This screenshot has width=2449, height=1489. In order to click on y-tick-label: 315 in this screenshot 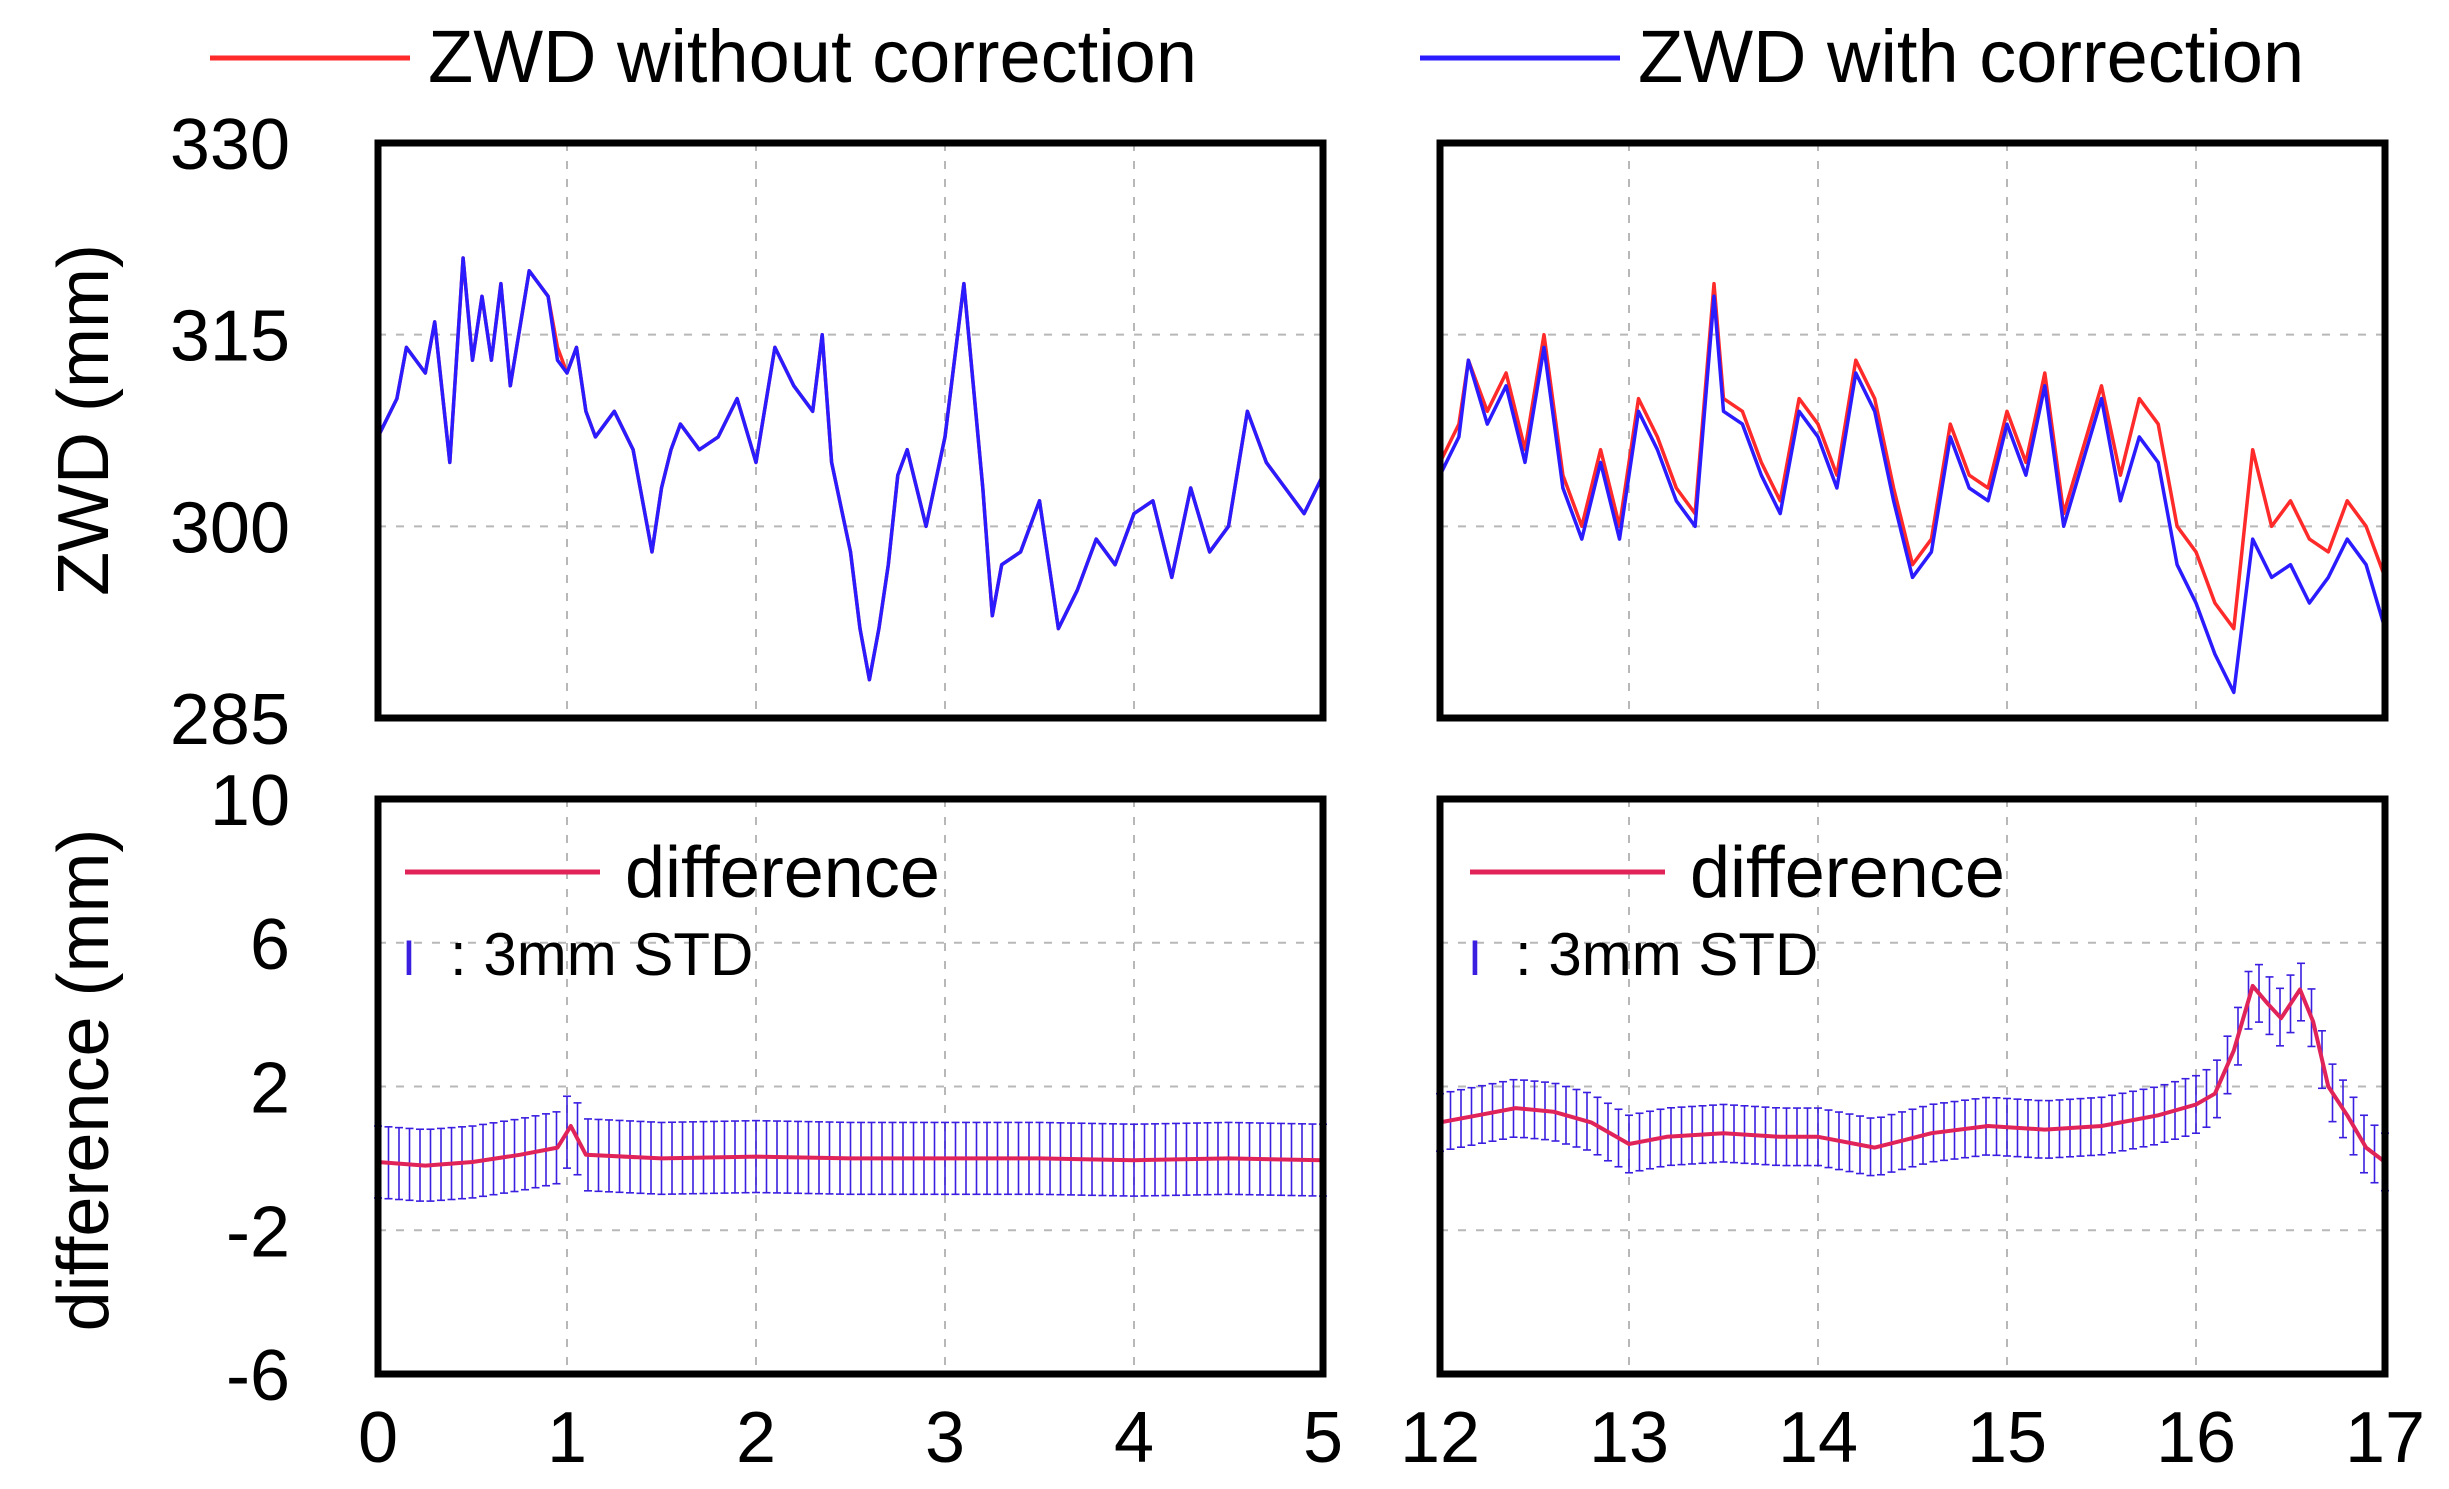, I will do `click(230, 337)`.